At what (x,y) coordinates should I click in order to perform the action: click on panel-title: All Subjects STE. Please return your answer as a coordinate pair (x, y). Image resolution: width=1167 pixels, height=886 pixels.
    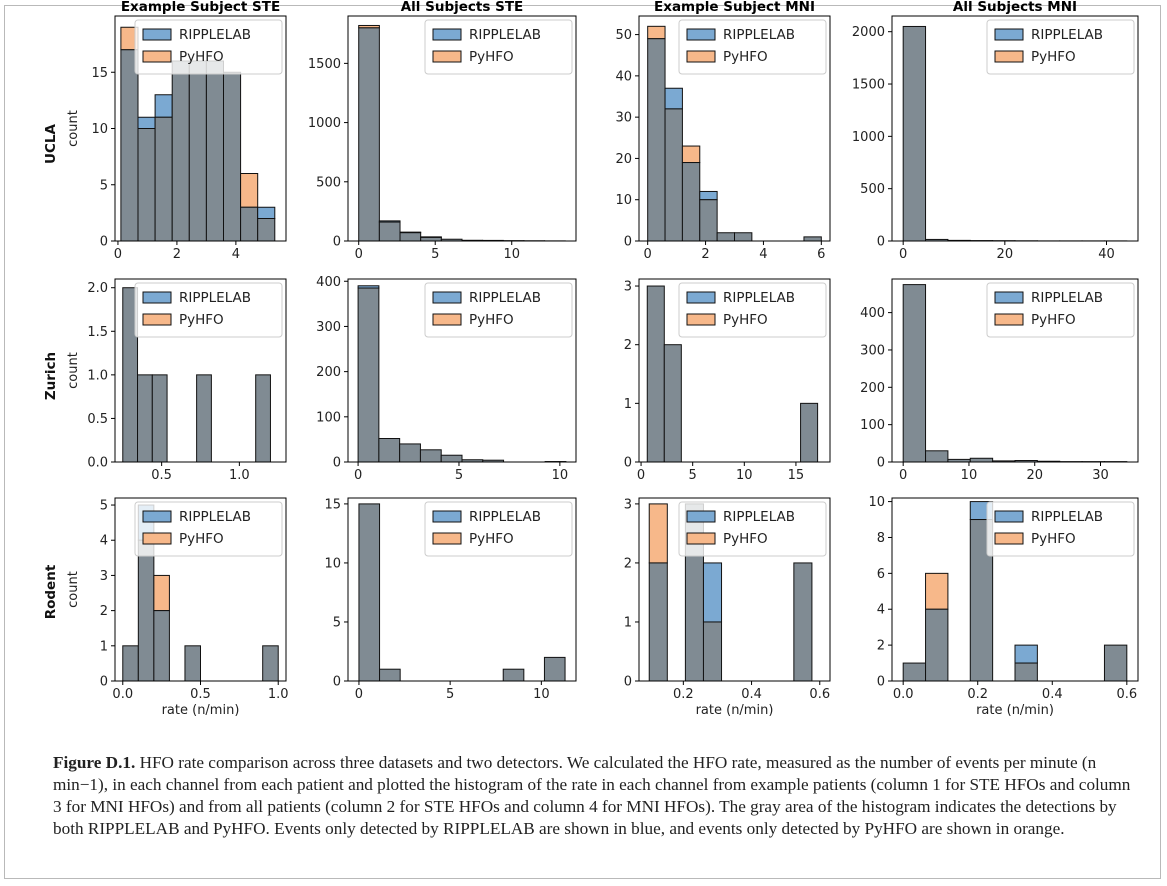
    Looking at the image, I should click on (462, 7).